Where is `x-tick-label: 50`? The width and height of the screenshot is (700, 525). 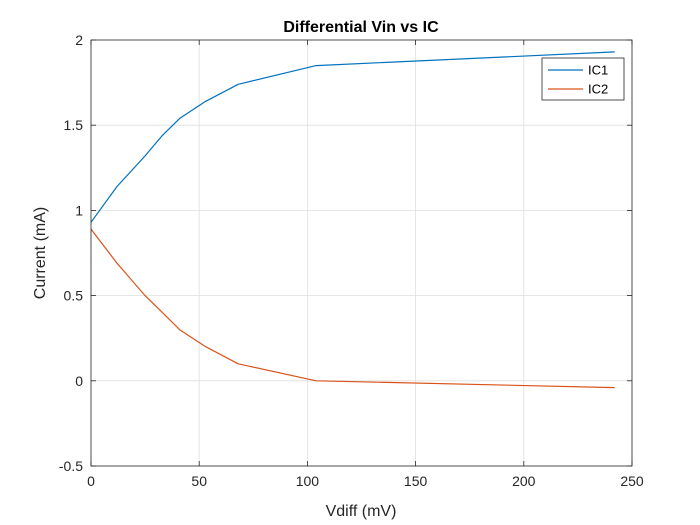 x-tick-label: 50 is located at coordinates (199, 481).